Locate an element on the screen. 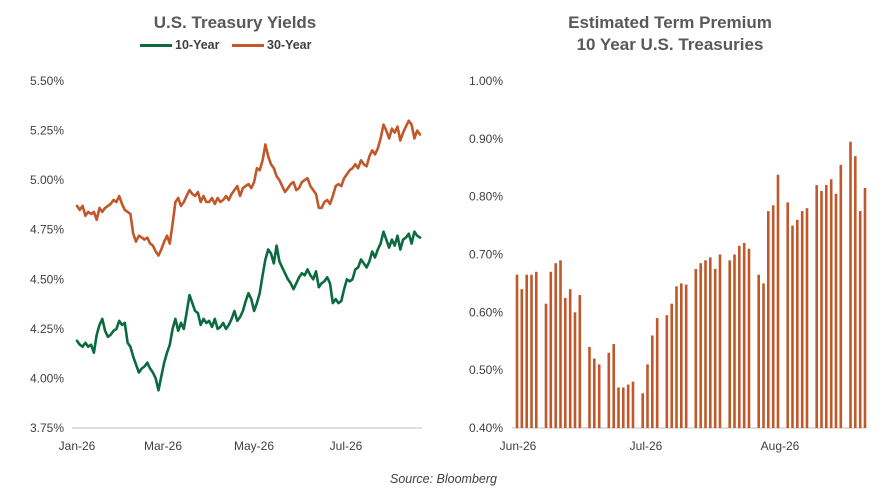 Image resolution: width=887 pixels, height=500 pixels. y-tick-label: 0.40% is located at coordinates (486, 428).